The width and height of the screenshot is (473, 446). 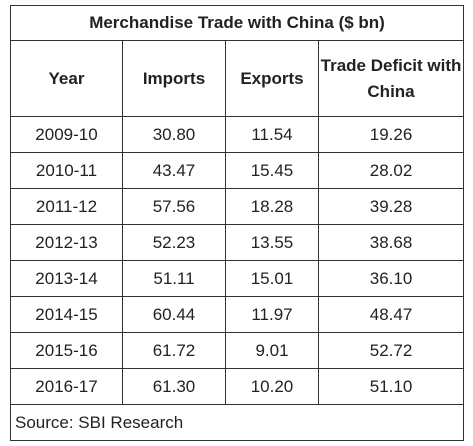 What do you see at coordinates (391, 350) in the screenshot?
I see `cell: 52.72` at bounding box center [391, 350].